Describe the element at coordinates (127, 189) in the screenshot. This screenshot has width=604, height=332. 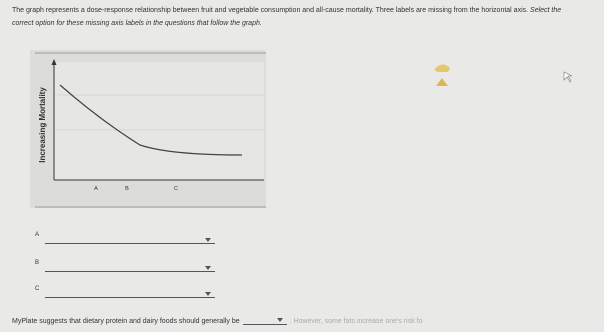
I see `x-axis-label: B` at that location.